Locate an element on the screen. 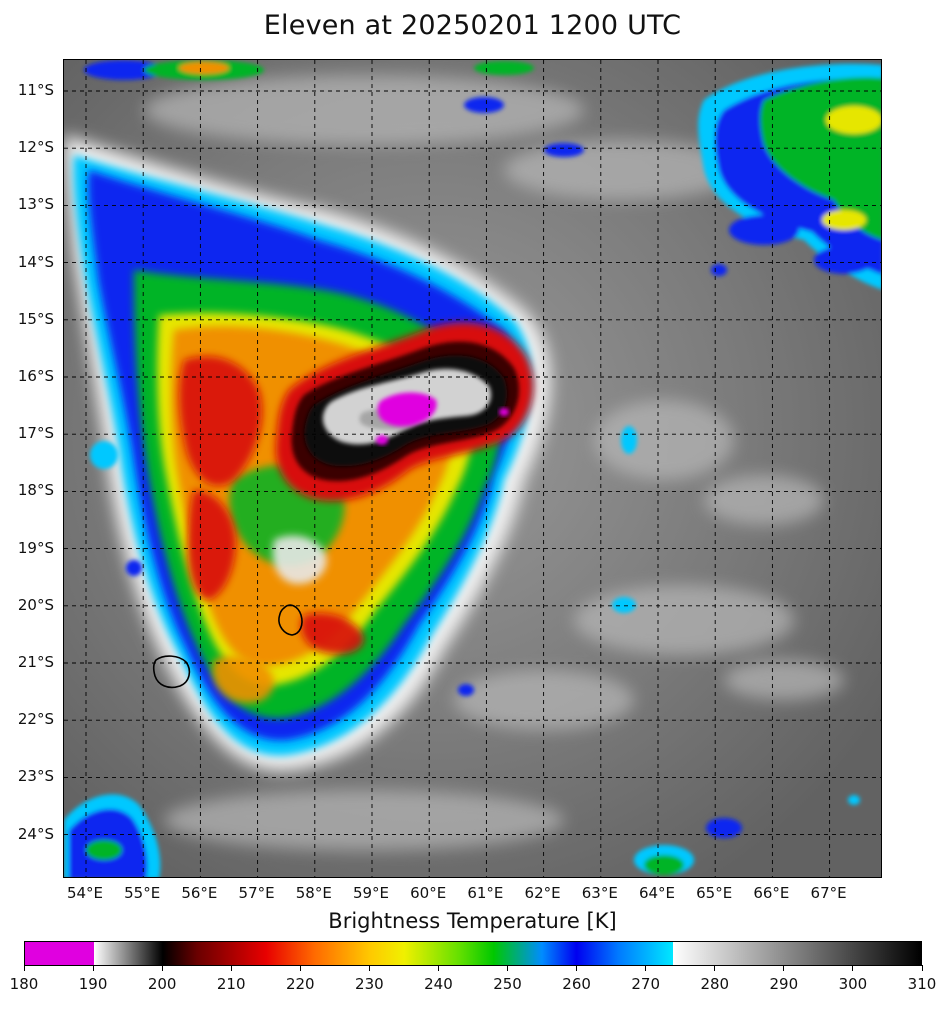 The height and width of the screenshot is (1024, 945). colorbar-tick-label: 260 is located at coordinates (576, 984).